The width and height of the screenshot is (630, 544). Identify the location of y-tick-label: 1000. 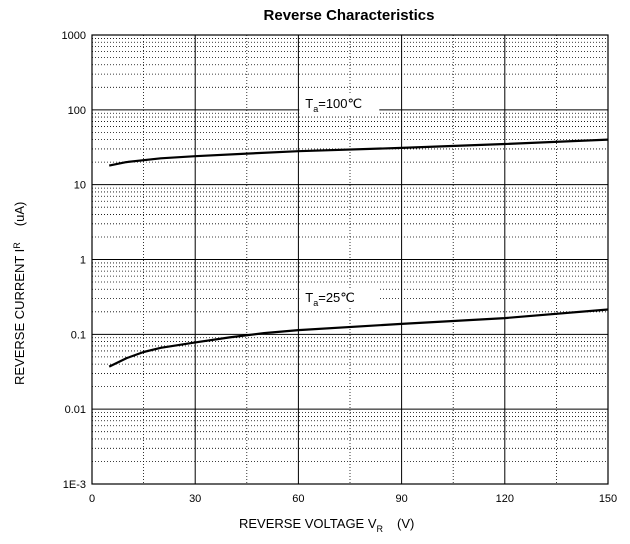
(74, 36).